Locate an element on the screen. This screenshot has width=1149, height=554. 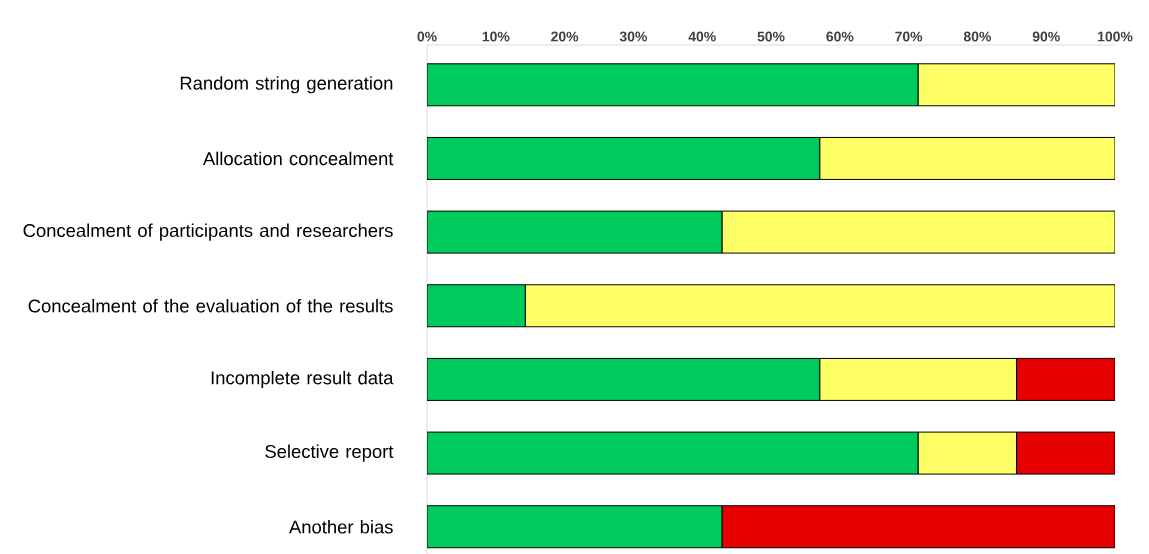
x-tick-label: 80% is located at coordinates (977, 36).